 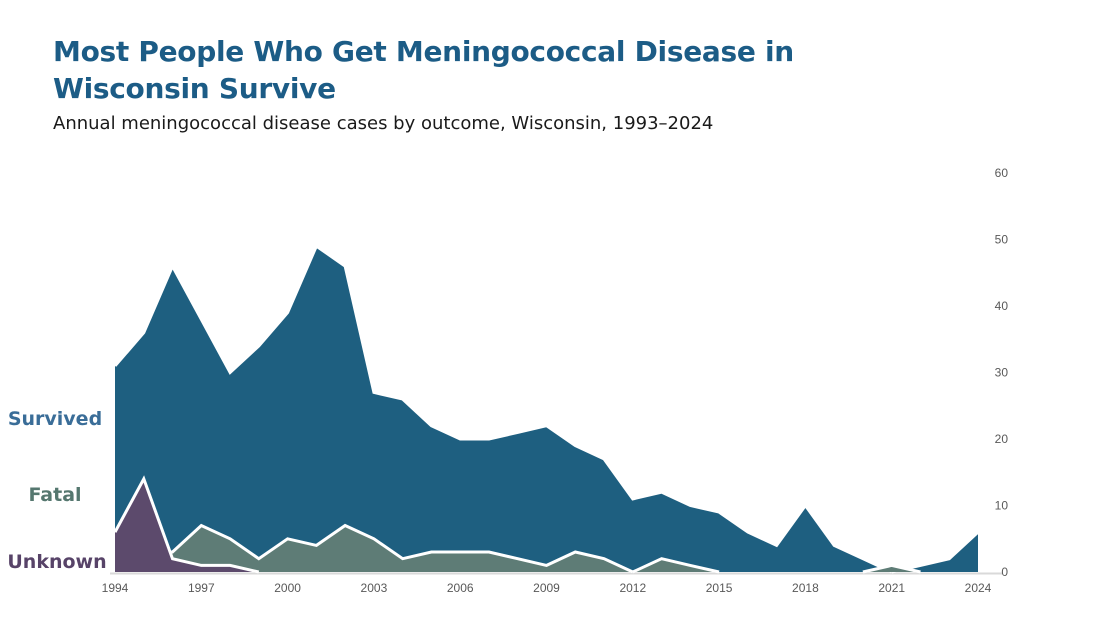 I want to click on x-tick-1994: 1994, so click(x=115, y=588).